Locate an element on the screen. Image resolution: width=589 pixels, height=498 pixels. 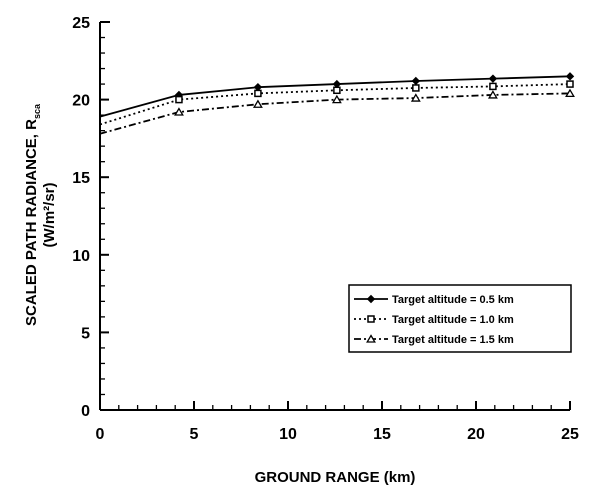
x-tick-label: 25 is located at coordinates (570, 434).